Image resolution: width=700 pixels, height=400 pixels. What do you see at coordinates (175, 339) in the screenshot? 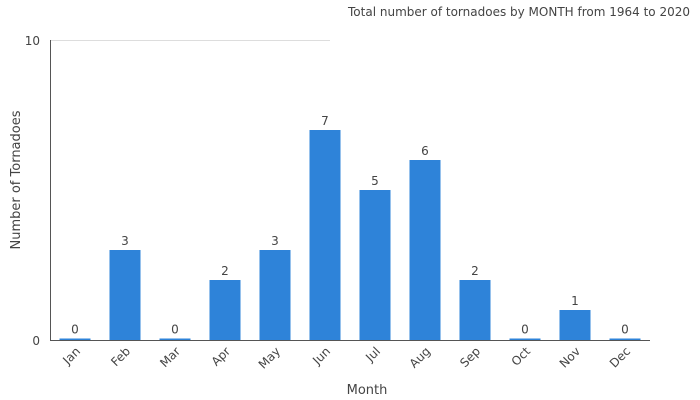
I see `bar-mar` at bounding box center [175, 339].